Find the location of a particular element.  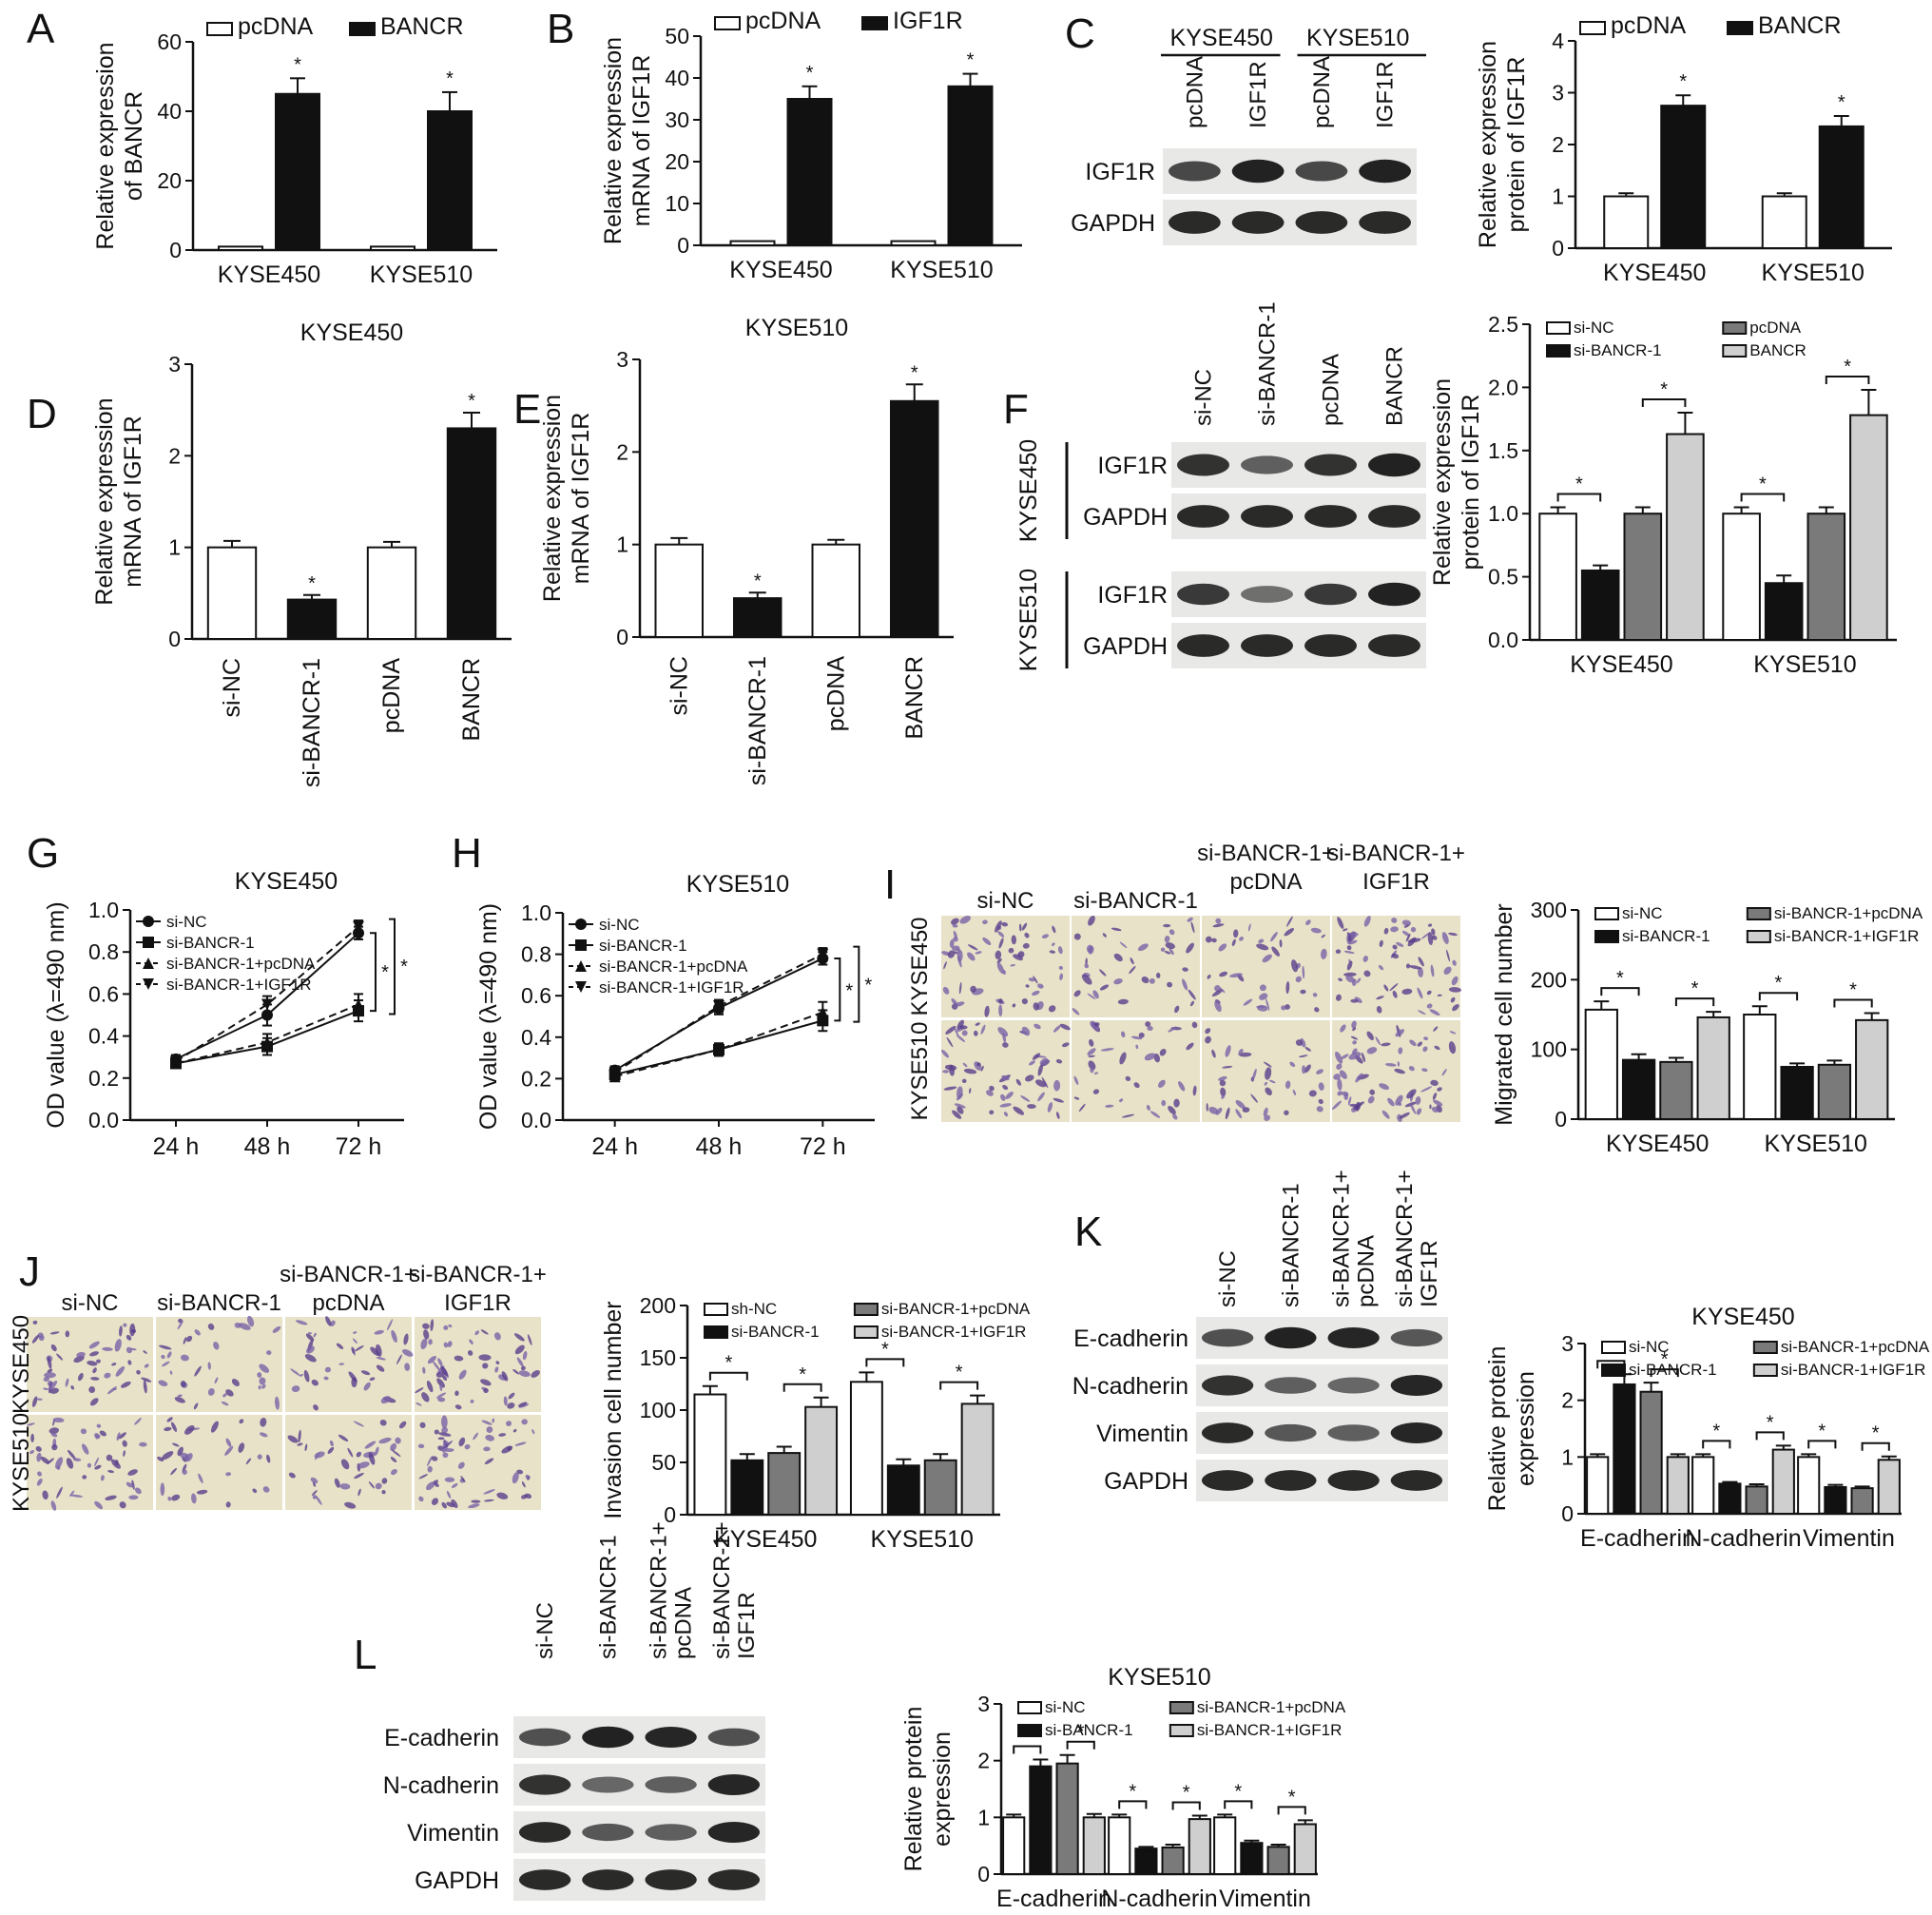

x-tick-label: 24 h is located at coordinates (176, 1146).